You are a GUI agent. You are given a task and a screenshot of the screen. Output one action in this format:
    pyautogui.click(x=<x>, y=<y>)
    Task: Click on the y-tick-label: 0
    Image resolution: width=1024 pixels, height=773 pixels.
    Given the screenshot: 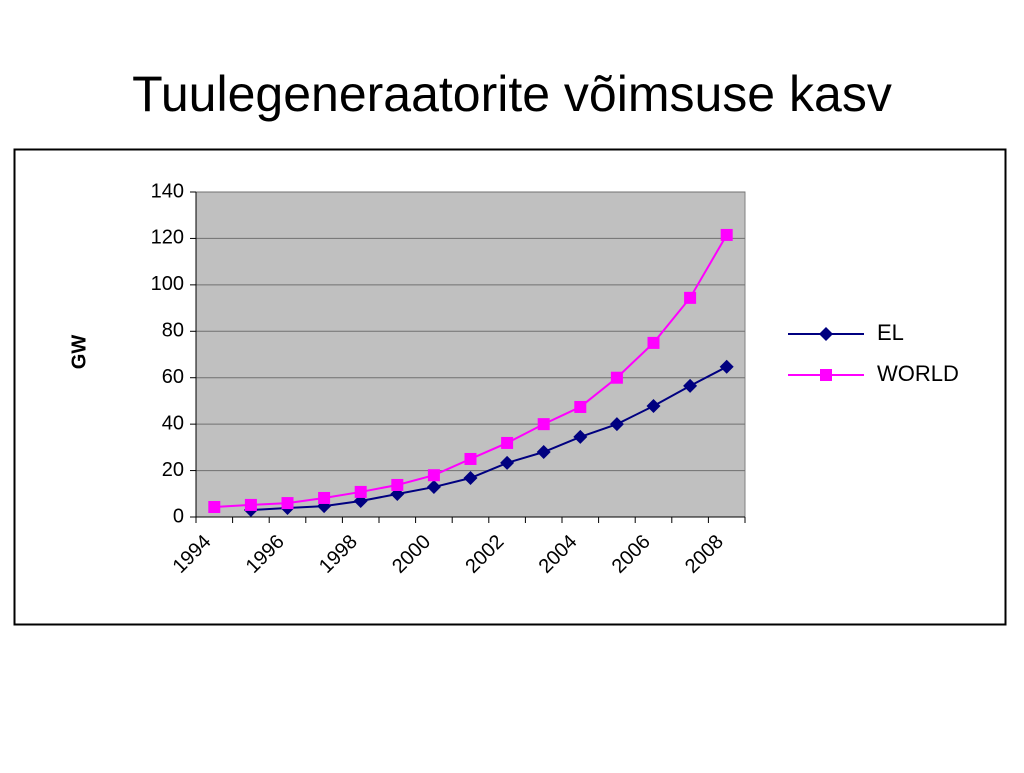 What is the action you would take?
    pyautogui.click(x=178, y=516)
    